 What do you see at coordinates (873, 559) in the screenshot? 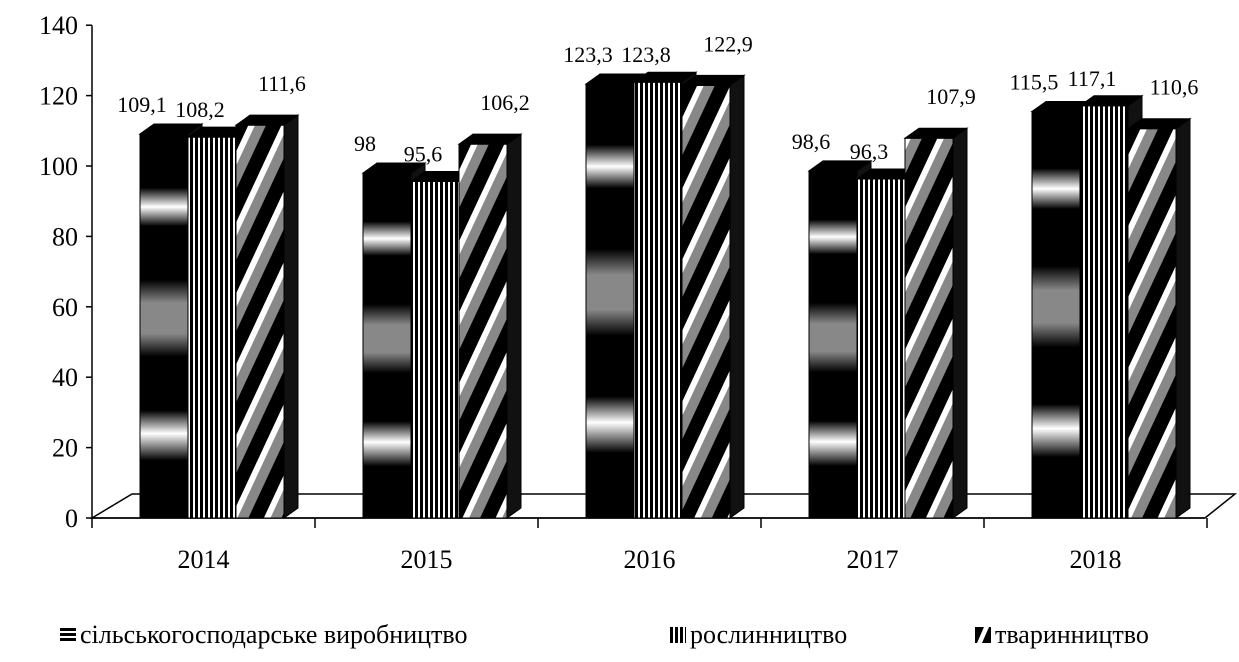
I see `x-tick-label: 2017` at bounding box center [873, 559].